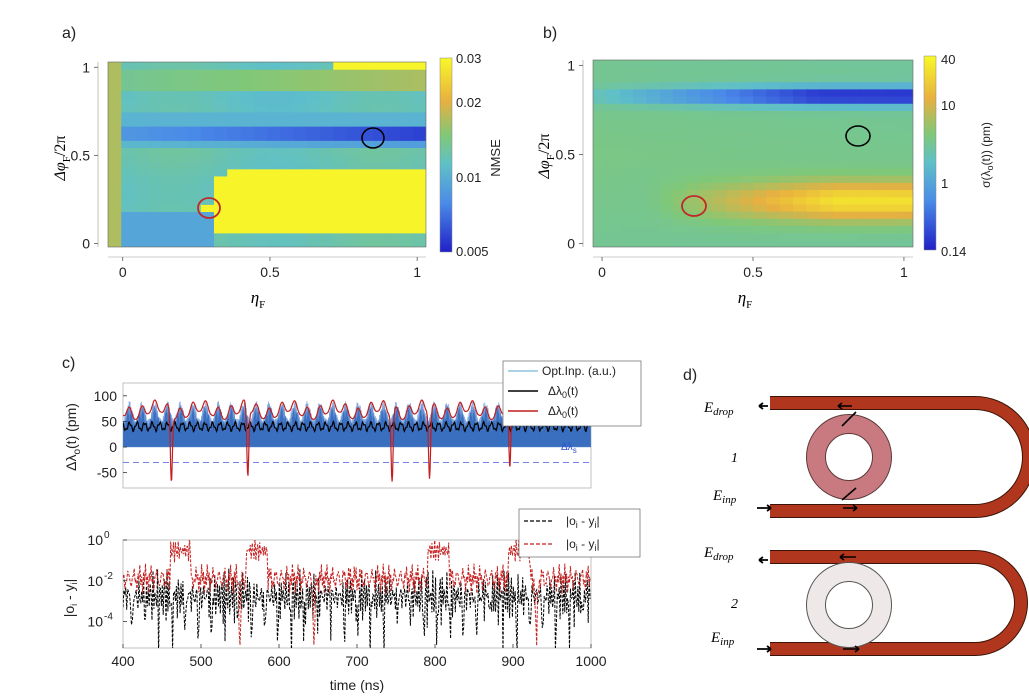 The width and height of the screenshot is (1029, 699). I want to click on colorbar-b-tick-3: 0.14, so click(953, 251).